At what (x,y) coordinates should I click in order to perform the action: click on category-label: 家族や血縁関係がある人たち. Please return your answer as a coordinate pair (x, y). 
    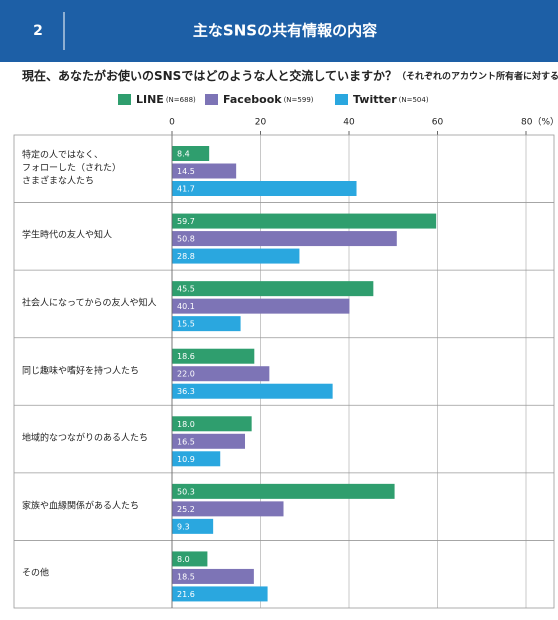
    Looking at the image, I should click on (81, 506).